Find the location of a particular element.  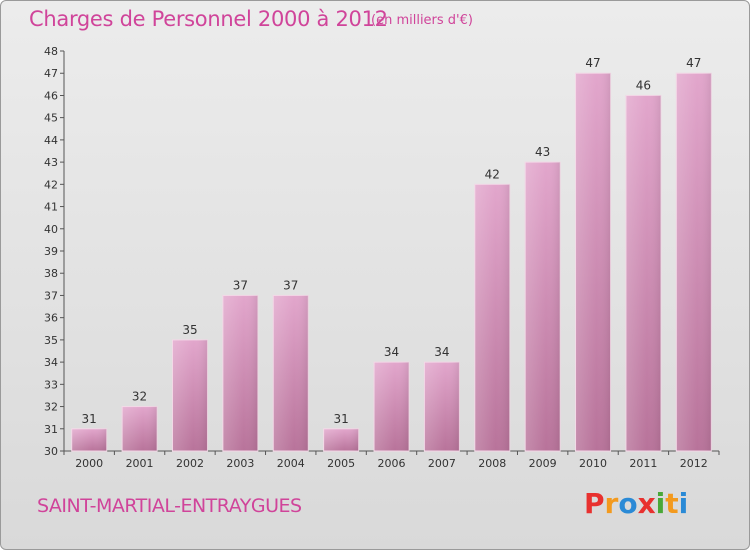

bar-shade-2012 is located at coordinates (694, 262).